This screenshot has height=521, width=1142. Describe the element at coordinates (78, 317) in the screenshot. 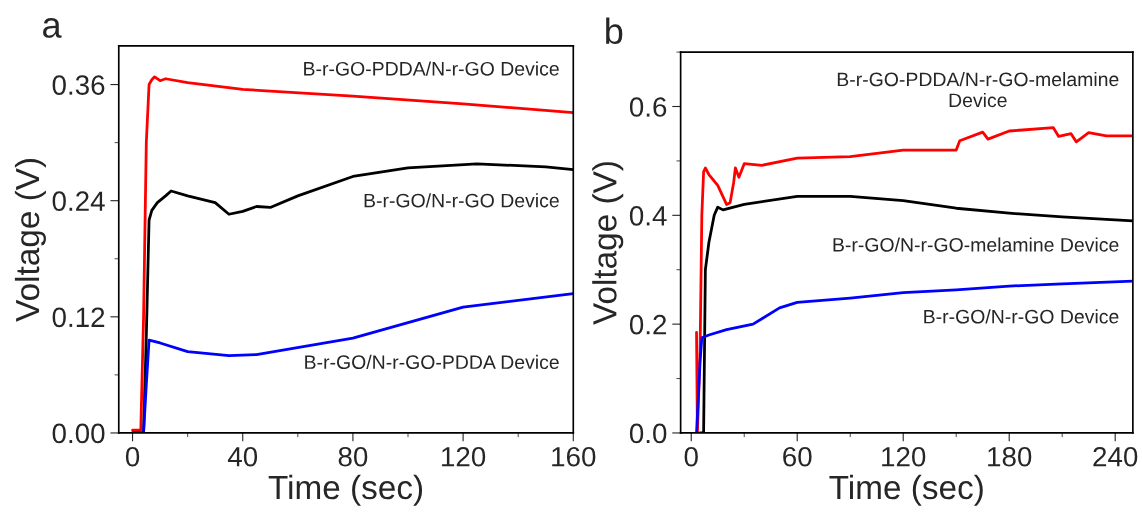

I see `y-tick-label: 0.12` at that location.